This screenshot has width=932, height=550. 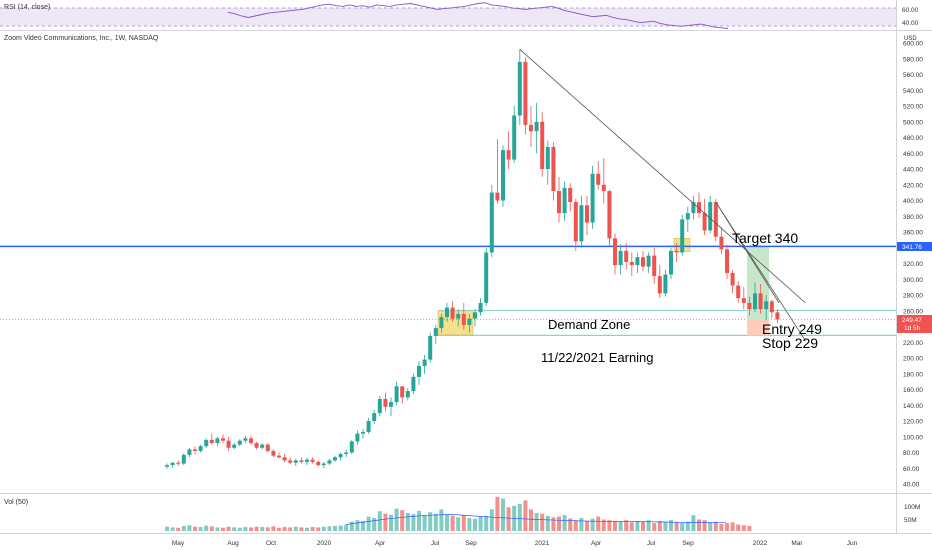 I want to click on price-tick-label: 60.00, so click(x=911, y=469).